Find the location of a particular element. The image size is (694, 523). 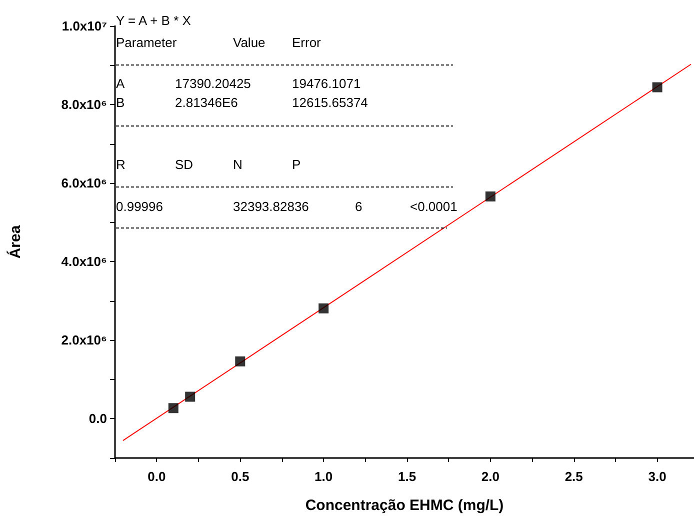

annotation: Y = A + B * X is located at coordinates (154, 20).